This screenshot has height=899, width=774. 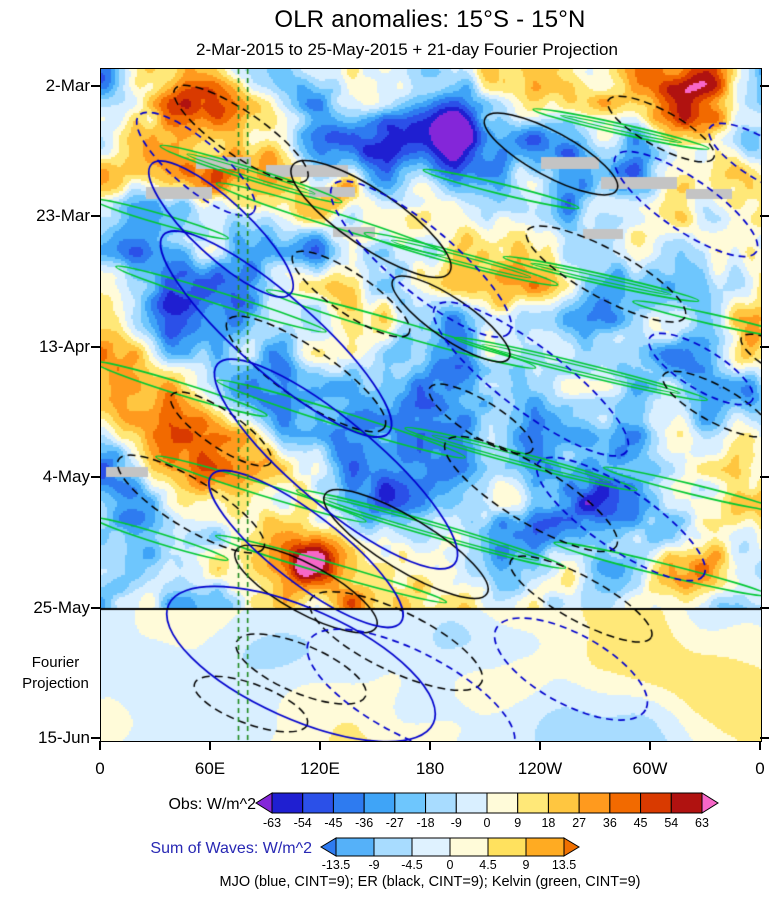 What do you see at coordinates (671, 823) in the screenshot?
I see `colorbar-tick-label: 54` at bounding box center [671, 823].